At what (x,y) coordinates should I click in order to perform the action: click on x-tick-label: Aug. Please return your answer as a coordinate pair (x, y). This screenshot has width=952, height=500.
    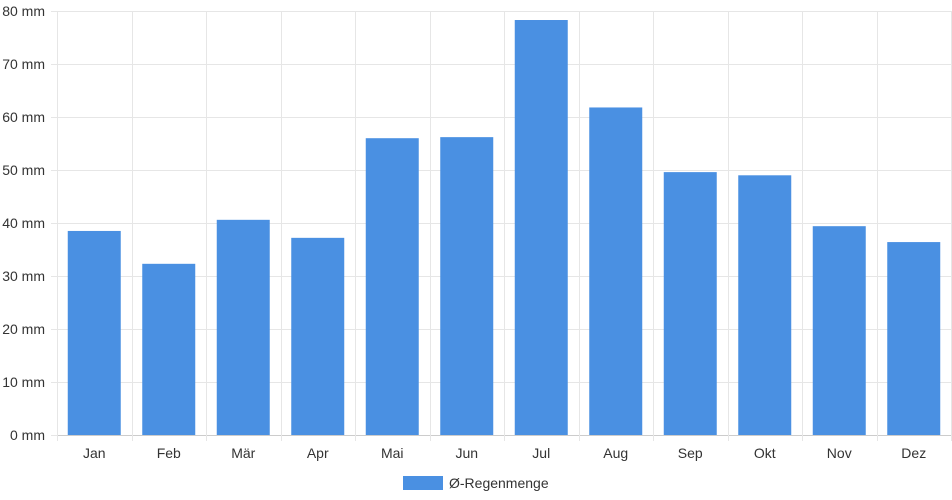
    Looking at the image, I should click on (615, 453).